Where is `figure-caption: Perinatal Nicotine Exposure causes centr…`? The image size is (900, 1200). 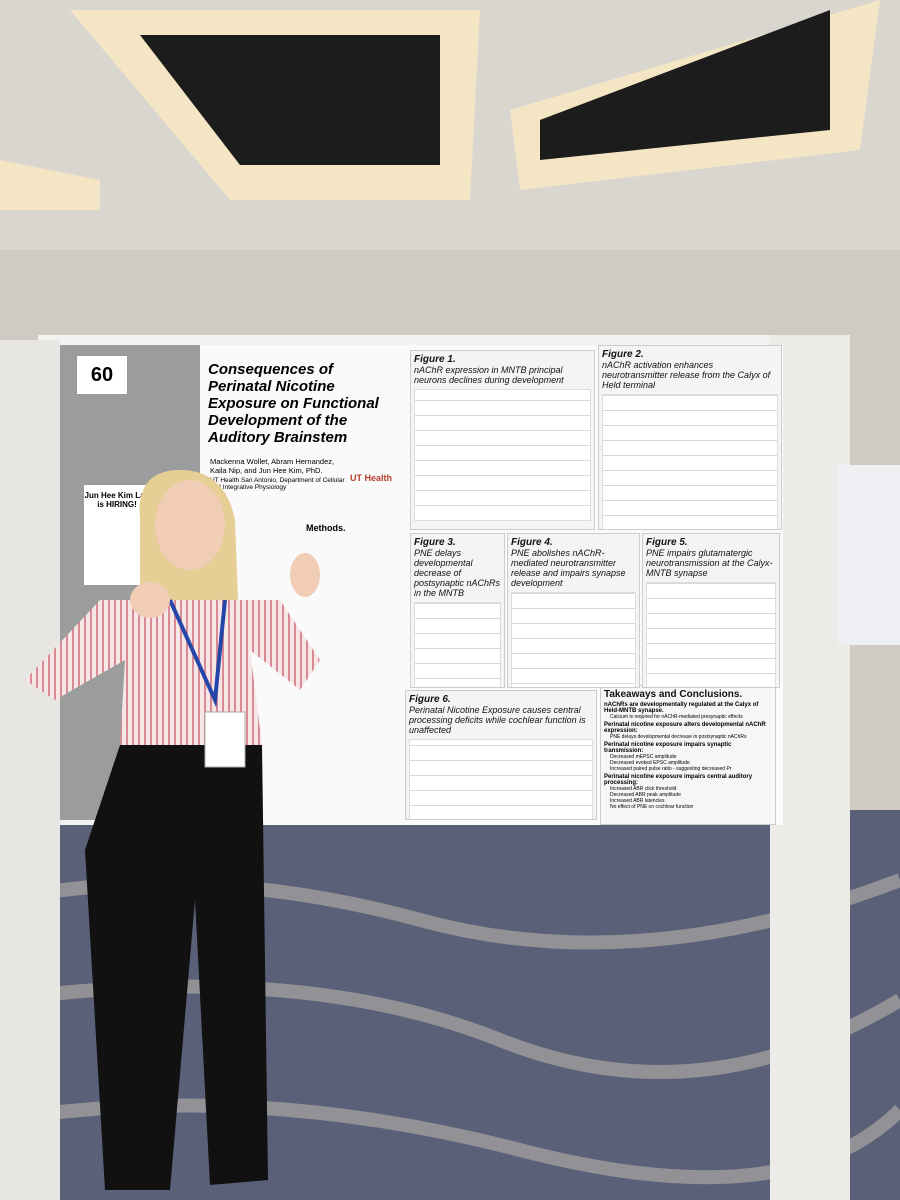 figure-caption: Perinatal Nicotine Exposure causes centr… is located at coordinates (497, 720).